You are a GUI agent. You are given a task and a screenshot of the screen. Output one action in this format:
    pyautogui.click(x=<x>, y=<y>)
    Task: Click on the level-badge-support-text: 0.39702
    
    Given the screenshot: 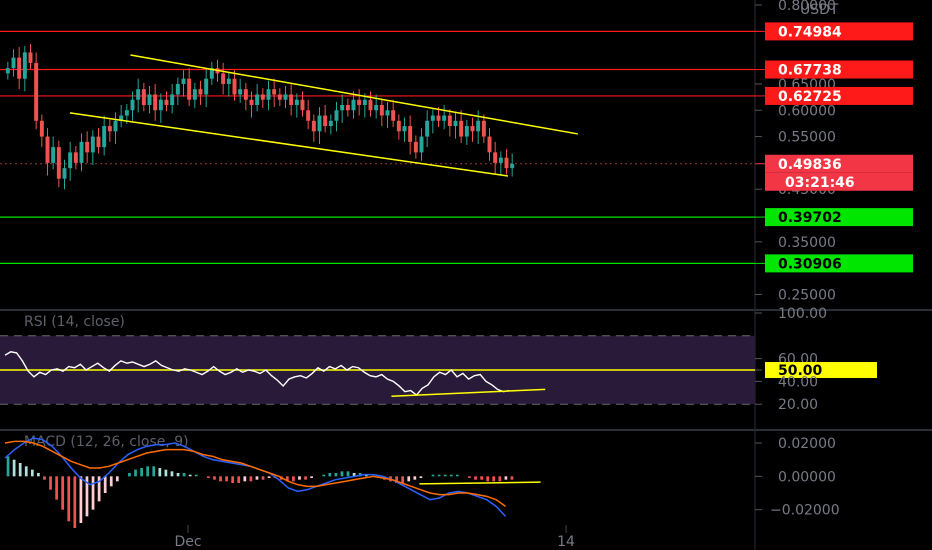 What is the action you would take?
    pyautogui.click(x=810, y=218)
    